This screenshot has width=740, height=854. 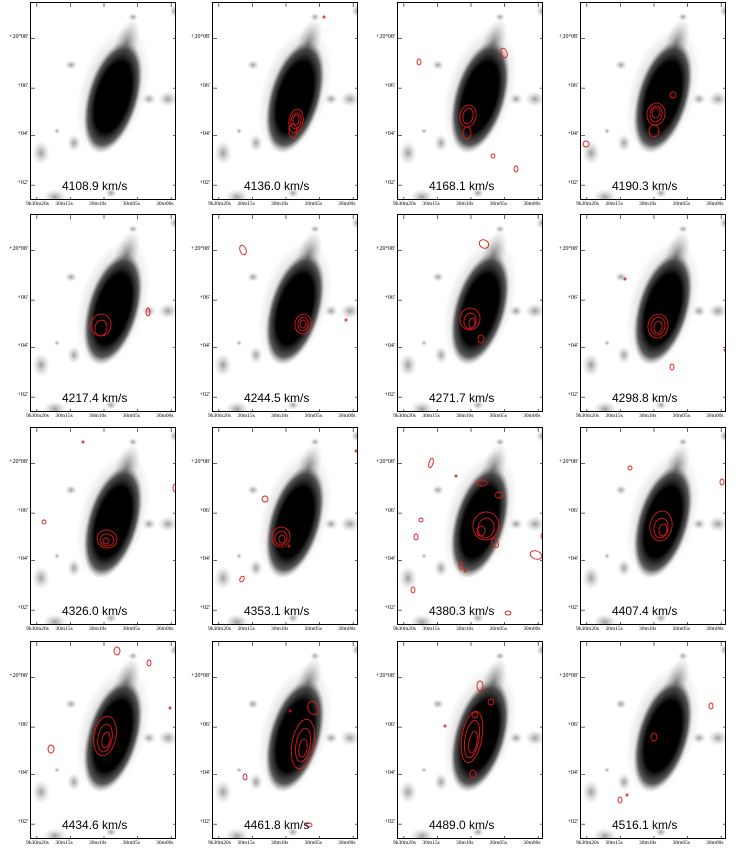 I want to click on panel-frame, so click(x=470, y=101).